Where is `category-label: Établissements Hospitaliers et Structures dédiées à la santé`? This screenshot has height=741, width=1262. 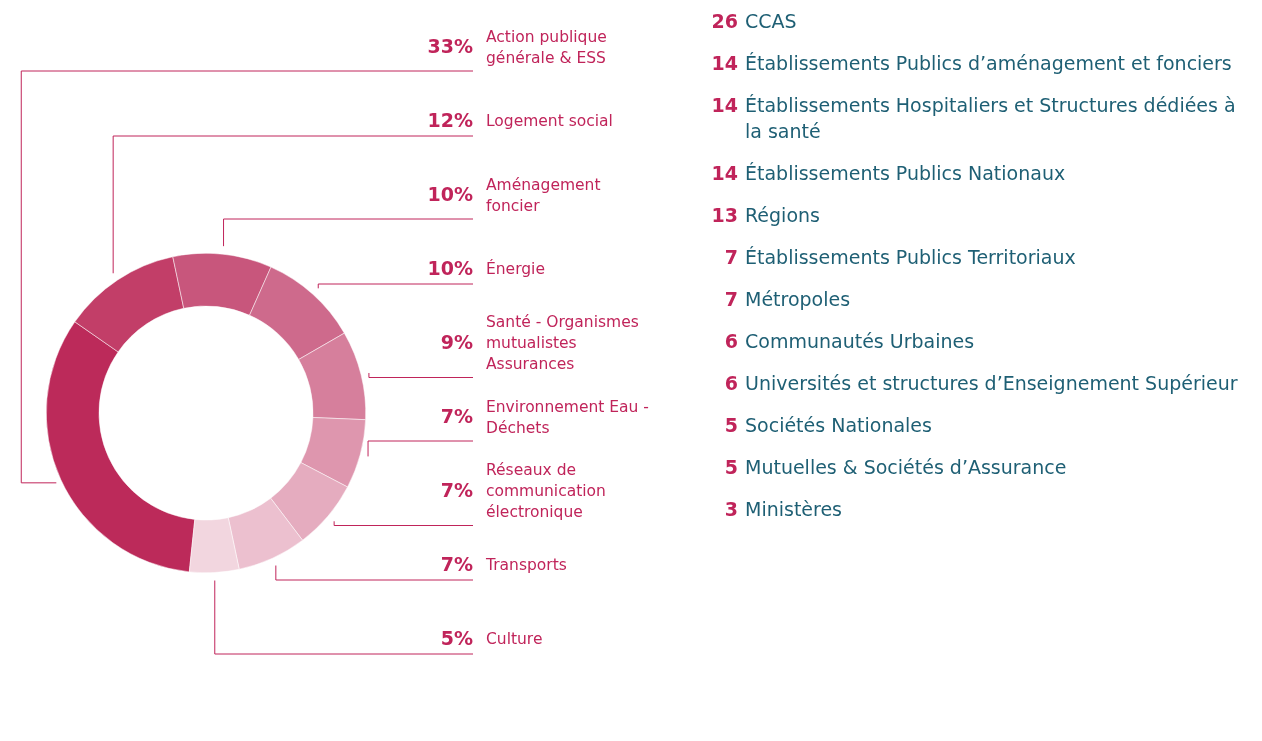 category-label: Établissements Hospitaliers et Structures dédiées à la santé is located at coordinates (991, 118).